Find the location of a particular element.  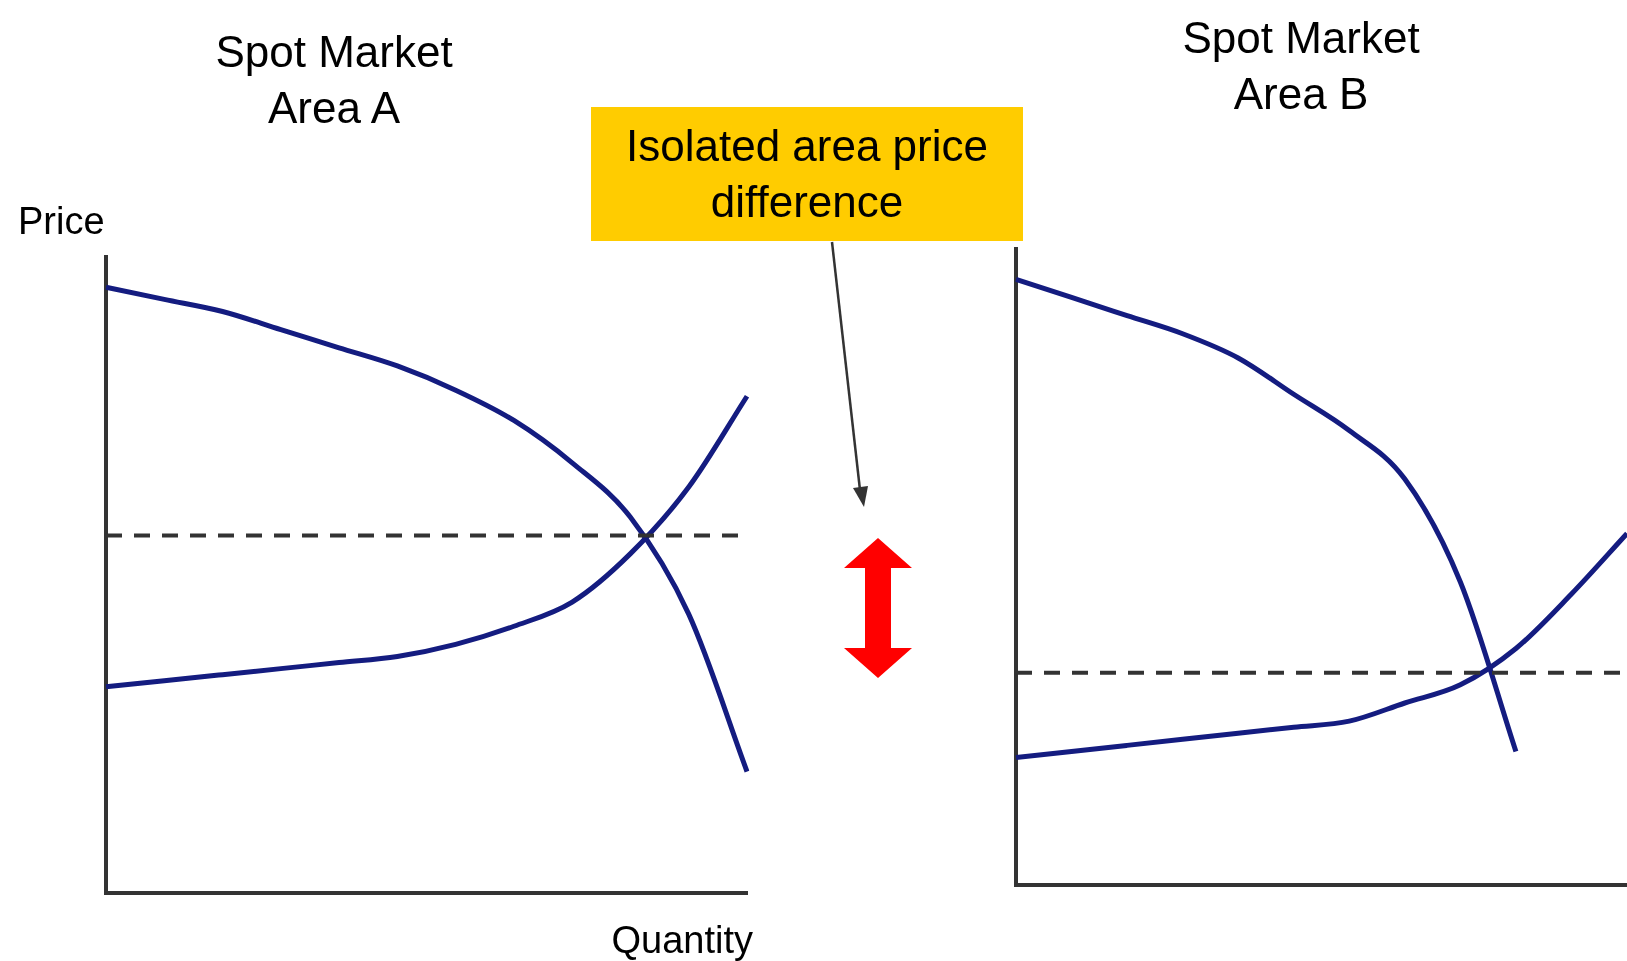

y-axis-title: Price is located at coordinates (61, 221).